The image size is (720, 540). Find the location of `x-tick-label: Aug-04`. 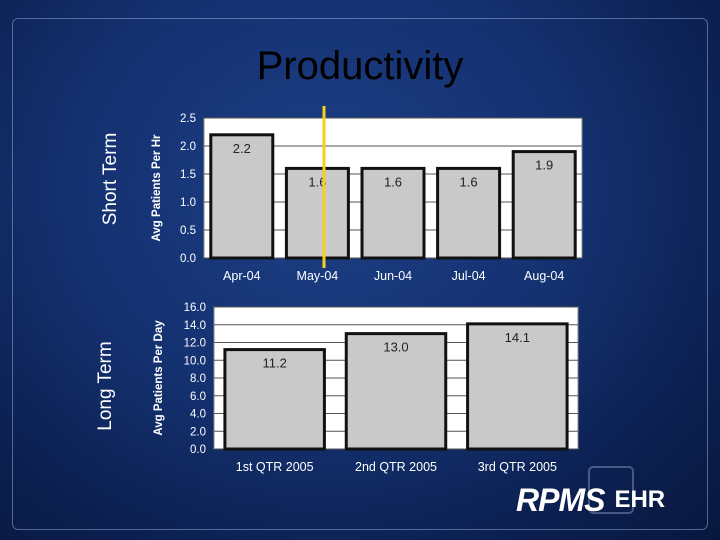

x-tick-label: Aug-04 is located at coordinates (544, 276).